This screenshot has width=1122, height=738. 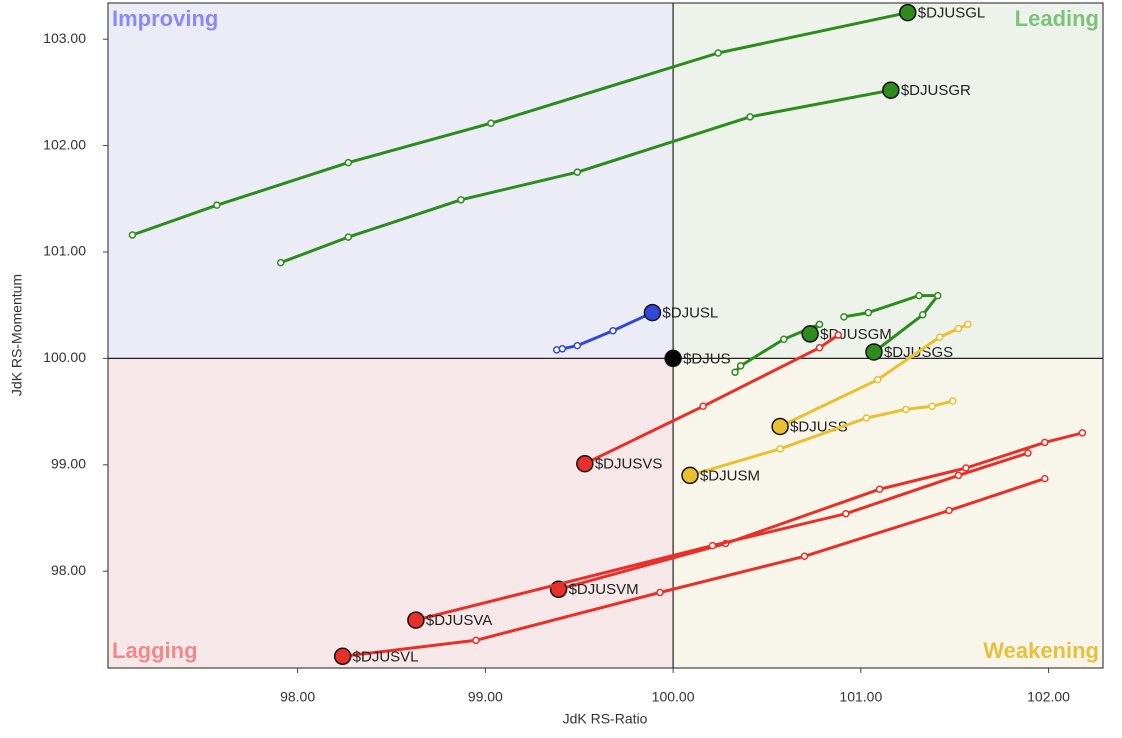 I want to click on y-tick-label: 99.00, so click(x=68, y=463).